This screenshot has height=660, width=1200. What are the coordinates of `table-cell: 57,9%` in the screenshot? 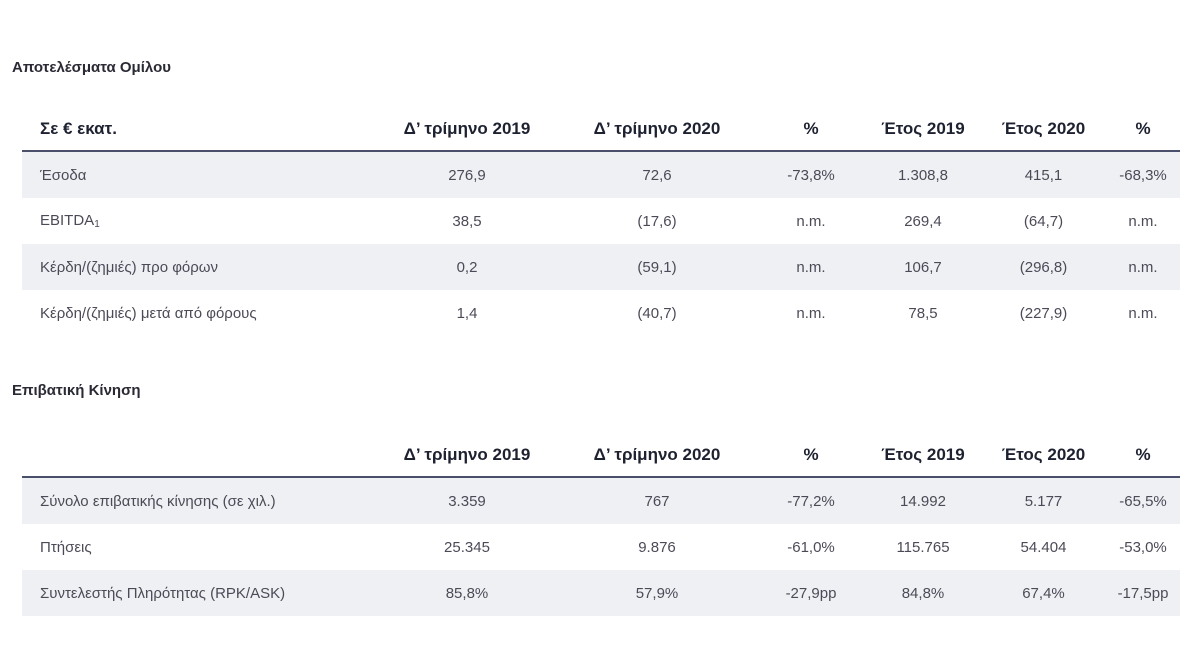 It's located at (657, 593).